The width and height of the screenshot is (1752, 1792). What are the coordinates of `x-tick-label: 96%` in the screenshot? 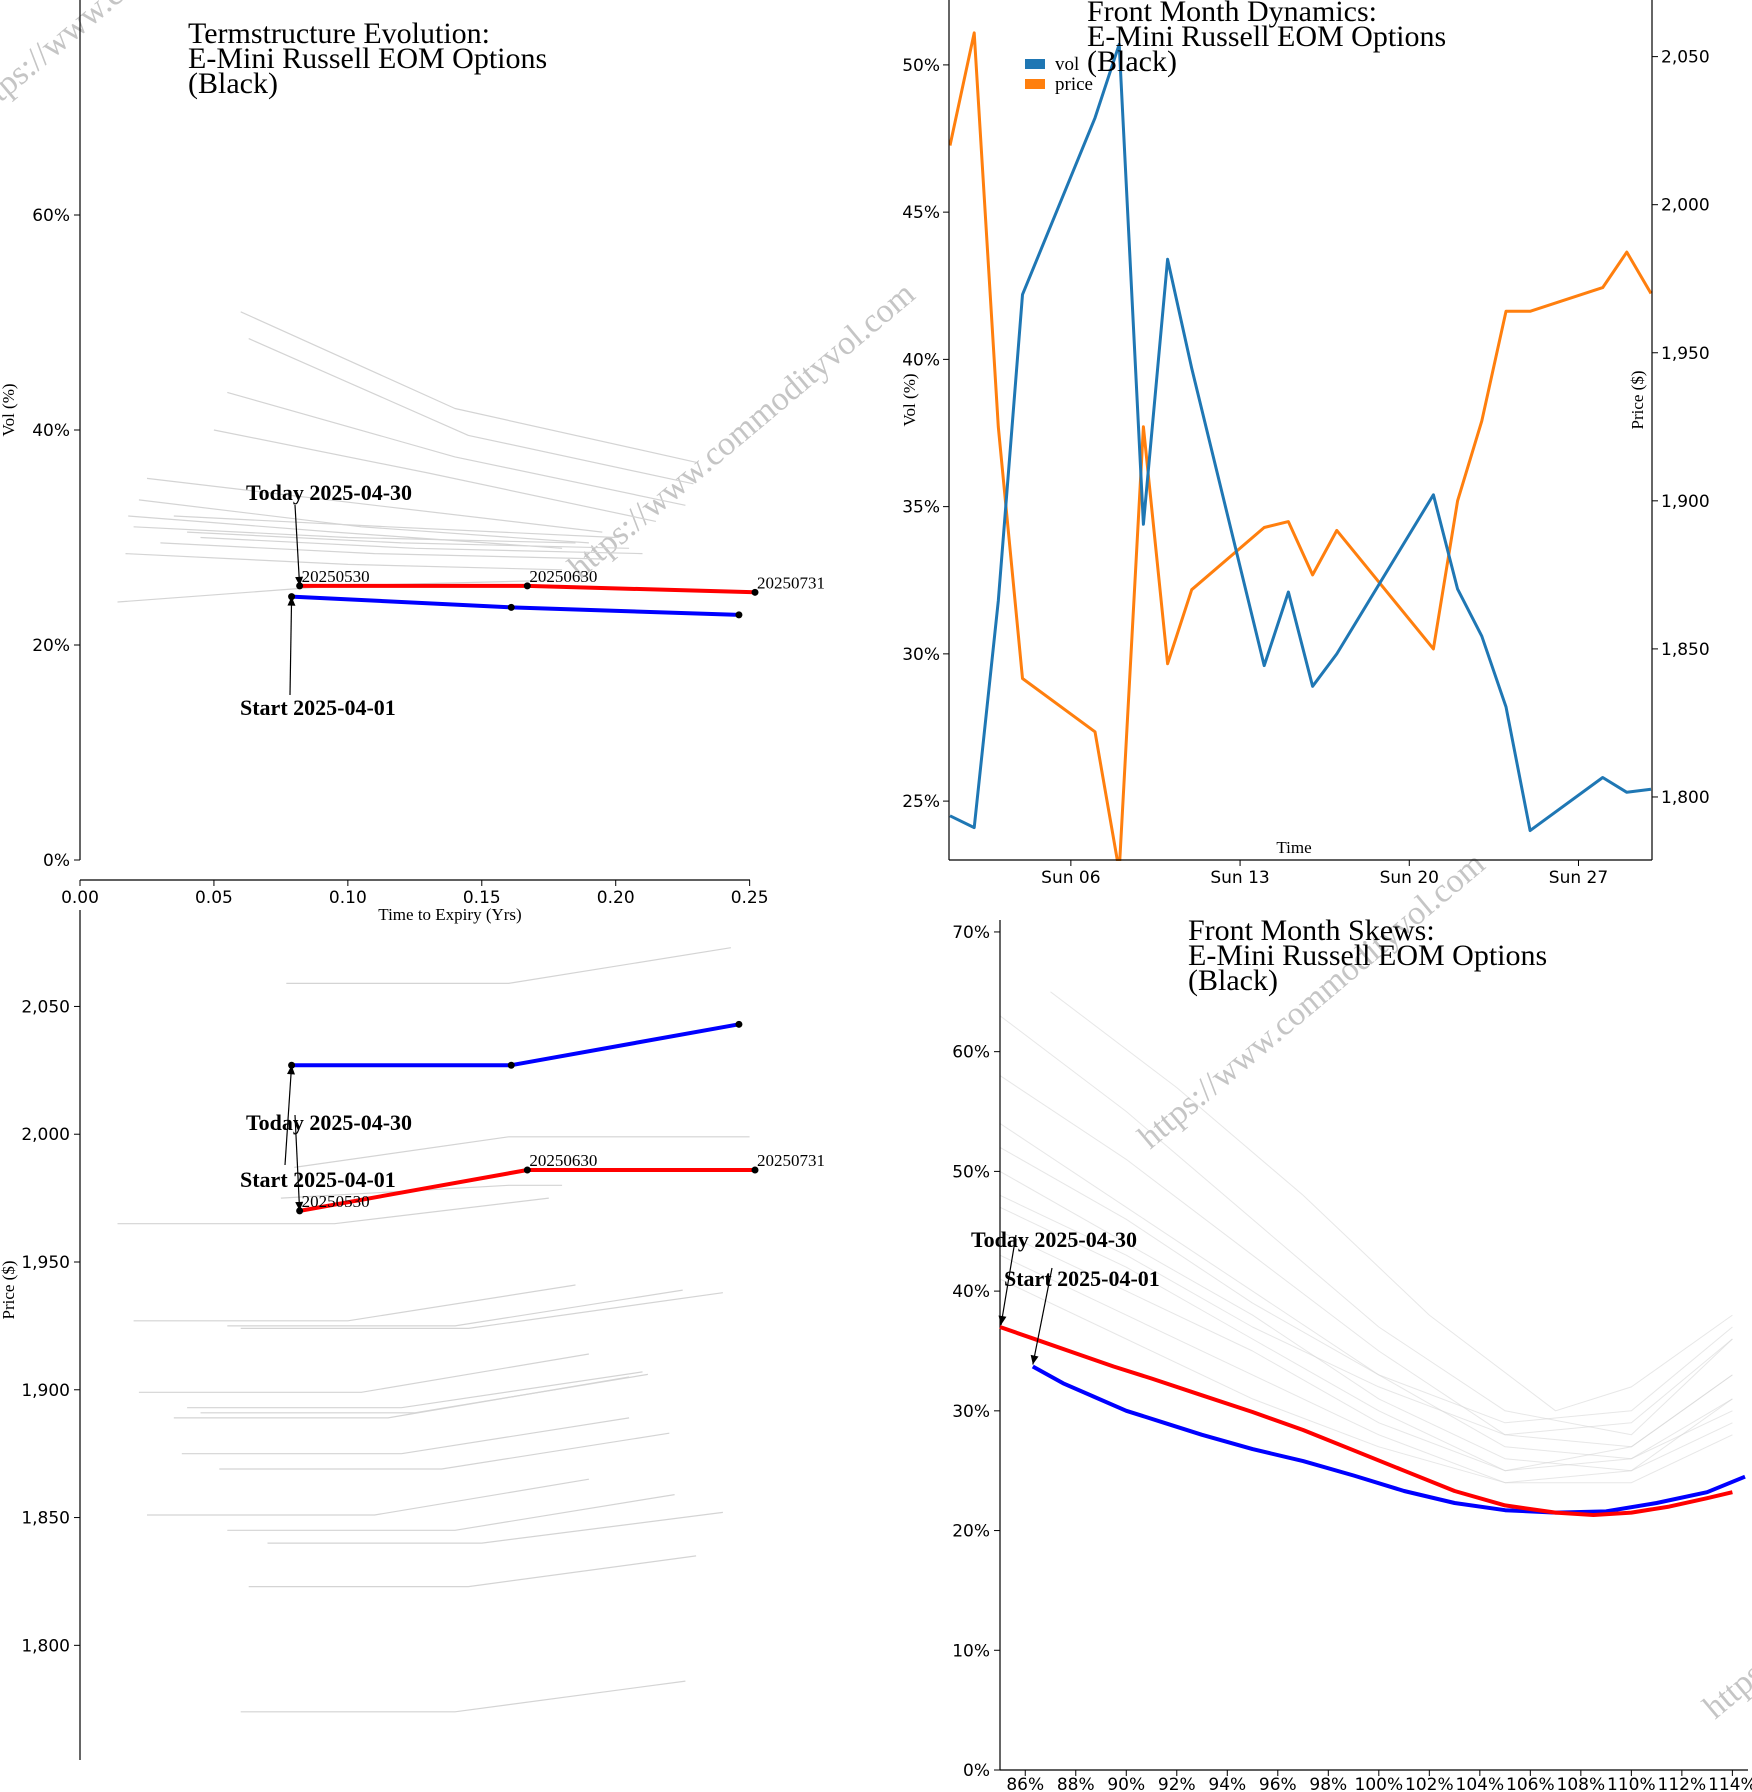 It's located at (1278, 1783).